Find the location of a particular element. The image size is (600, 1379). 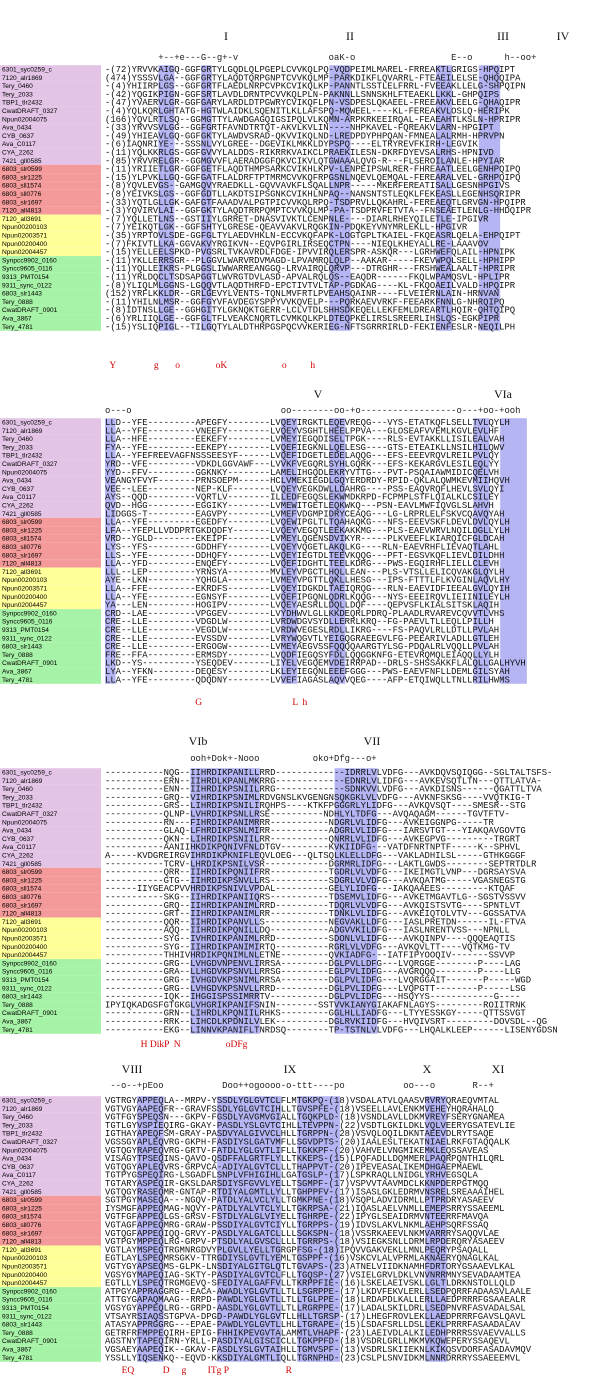

sequence-name: 6803_sll0776 is located at coordinates (22, 897).